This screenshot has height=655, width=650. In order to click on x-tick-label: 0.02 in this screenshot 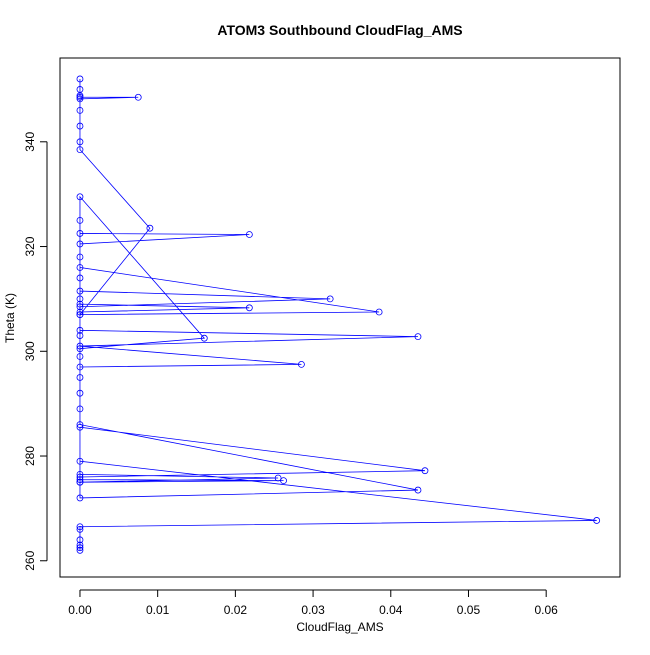, I will do `click(236, 610)`.